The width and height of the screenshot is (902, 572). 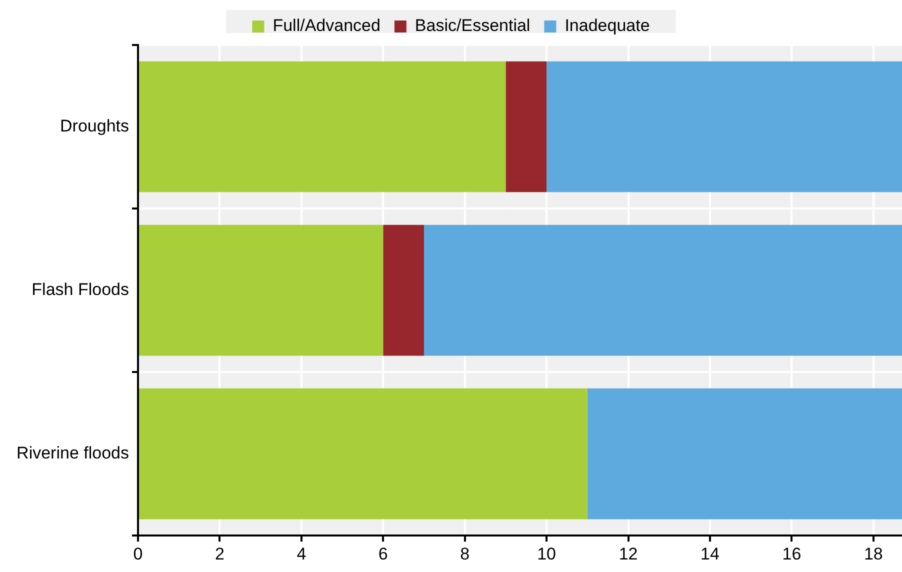 I want to click on legend-label: Full/Advanced, so click(x=326, y=26).